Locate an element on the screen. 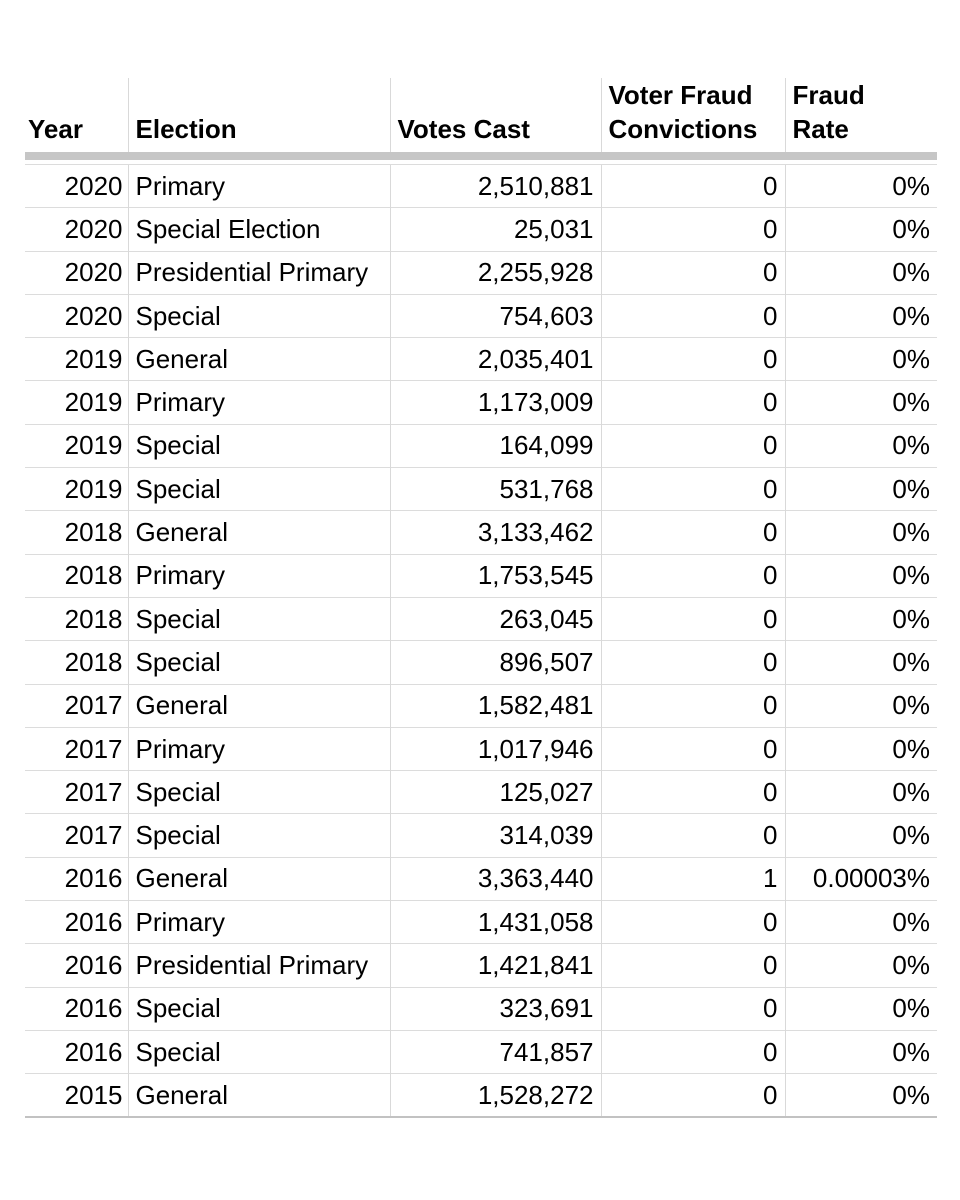 The height and width of the screenshot is (1200, 960). votes-cast-cell: 314,039 is located at coordinates (495, 835).